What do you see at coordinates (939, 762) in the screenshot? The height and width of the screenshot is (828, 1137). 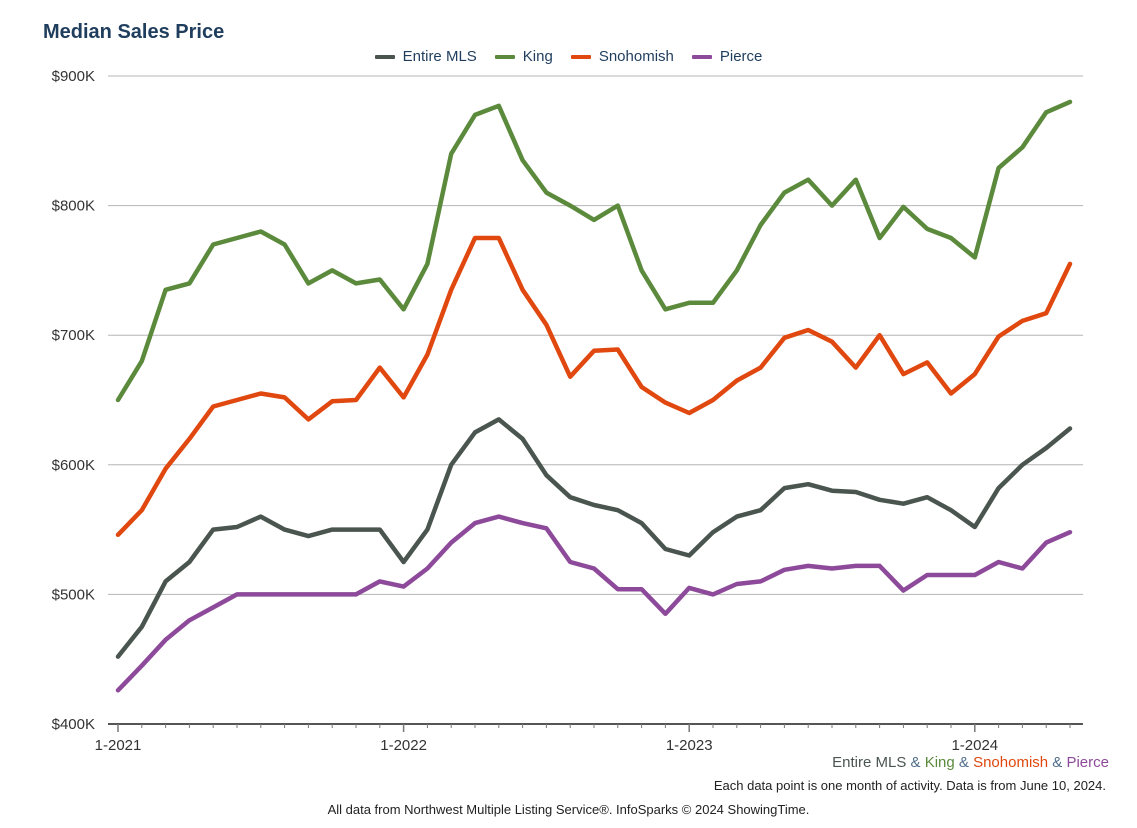 I see `subcaption-part: King` at bounding box center [939, 762].